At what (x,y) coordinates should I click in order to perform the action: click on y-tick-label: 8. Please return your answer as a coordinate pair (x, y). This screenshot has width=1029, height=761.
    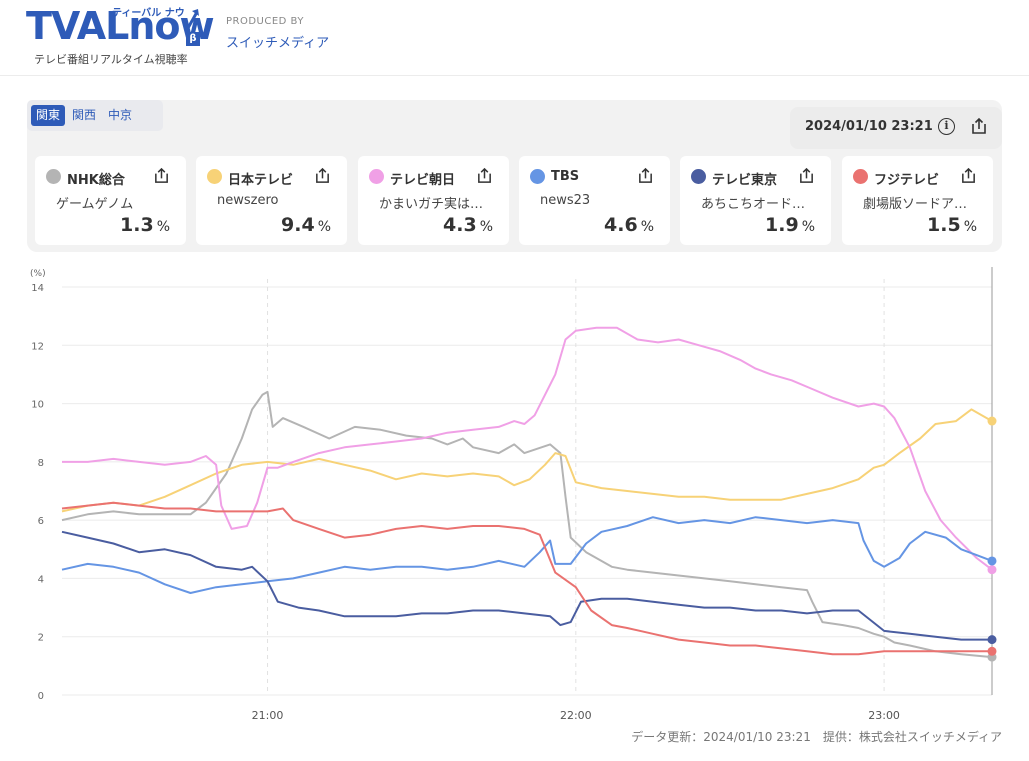
    Looking at the image, I should click on (41, 463).